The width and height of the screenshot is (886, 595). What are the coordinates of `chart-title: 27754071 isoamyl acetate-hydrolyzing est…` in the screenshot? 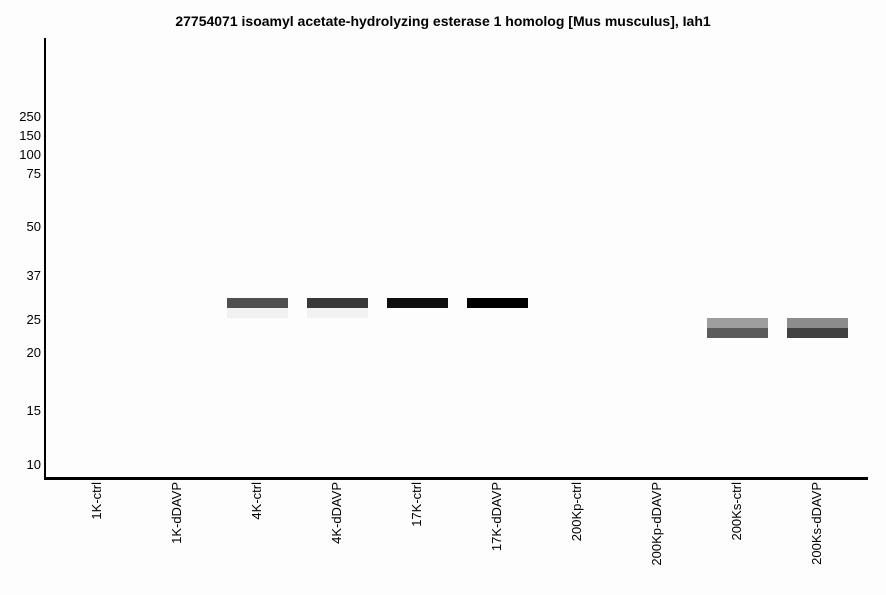 It's located at (443, 21).